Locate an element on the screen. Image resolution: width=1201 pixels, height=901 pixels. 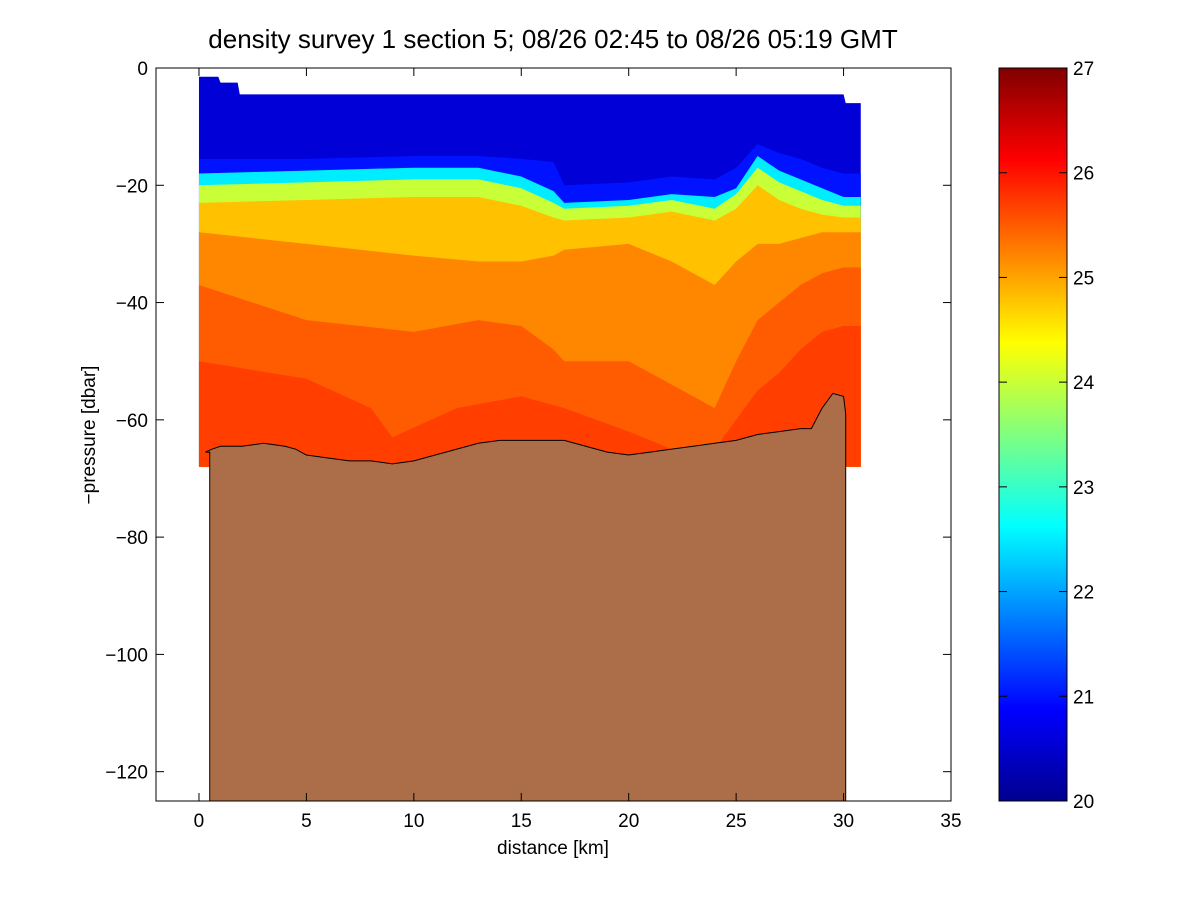
x-tick-label: 35 is located at coordinates (950, 821).